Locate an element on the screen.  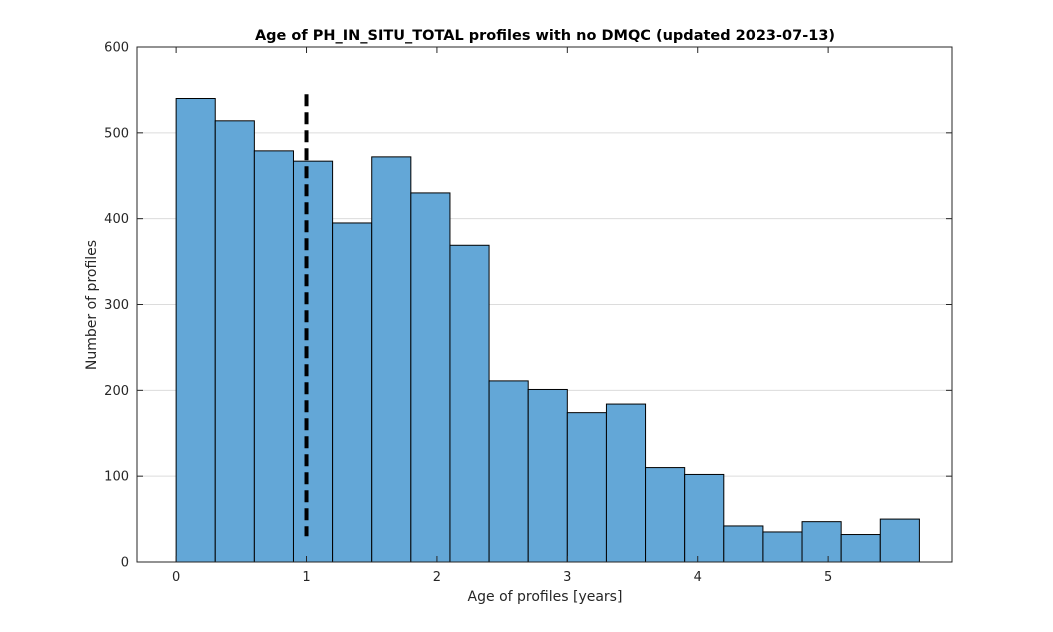
y-tick-label: 300 is located at coordinates (116, 305).